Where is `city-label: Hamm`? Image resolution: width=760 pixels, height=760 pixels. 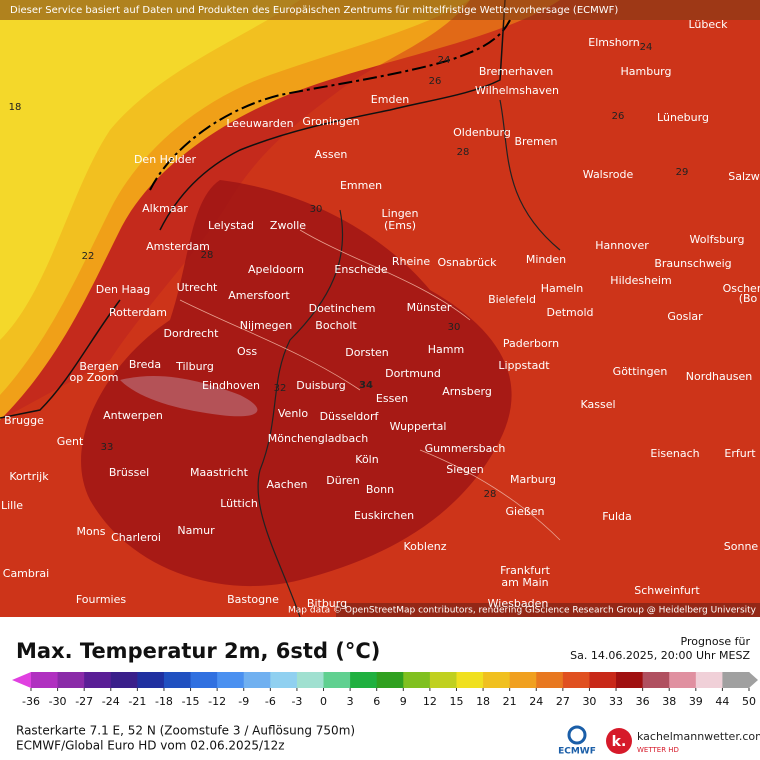
city-label: Hamm is located at coordinates (446, 349).